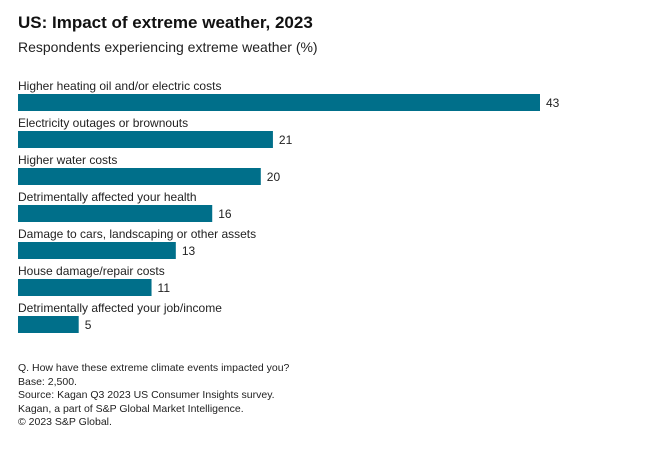 This screenshot has height=450, width=660. What do you see at coordinates (67, 160) in the screenshot?
I see `category-label: Higher water costs` at bounding box center [67, 160].